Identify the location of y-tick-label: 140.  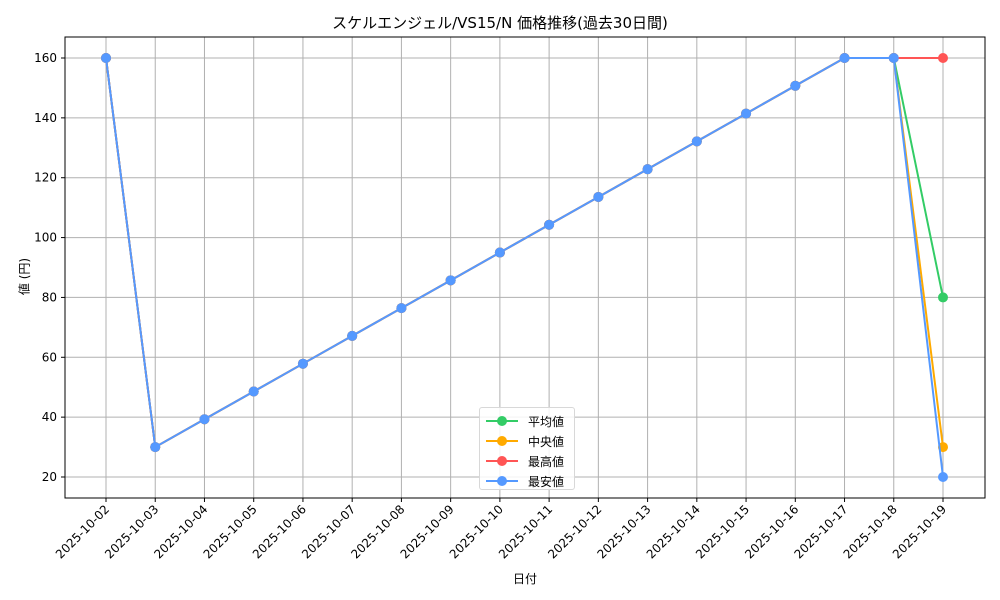
(45, 118).